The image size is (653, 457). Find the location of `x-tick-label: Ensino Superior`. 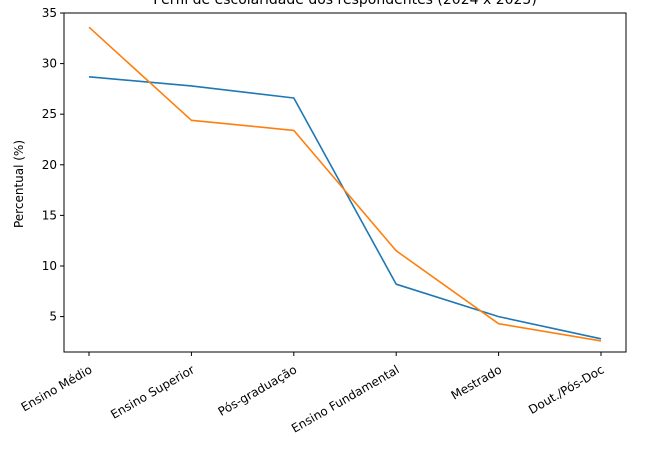

x-tick-label: Ensino Superior is located at coordinates (152, 391).